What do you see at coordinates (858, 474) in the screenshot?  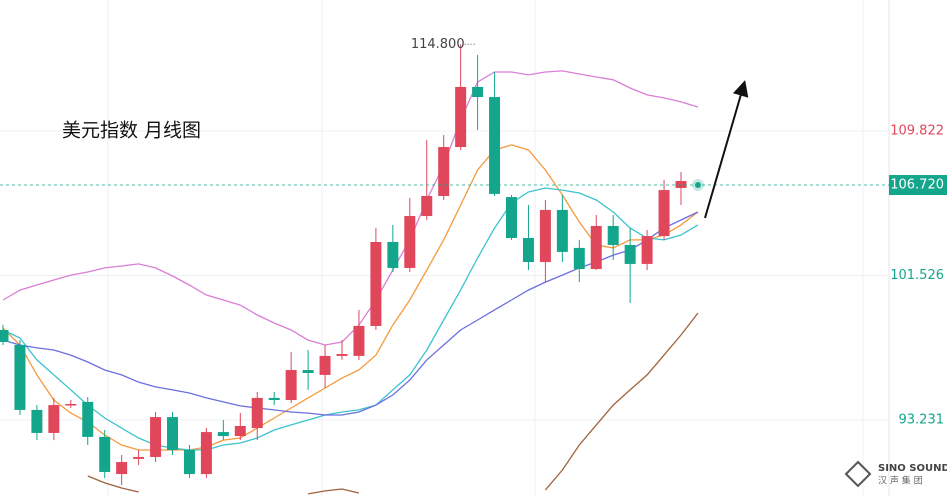 I see `watermark-logo` at bounding box center [858, 474].